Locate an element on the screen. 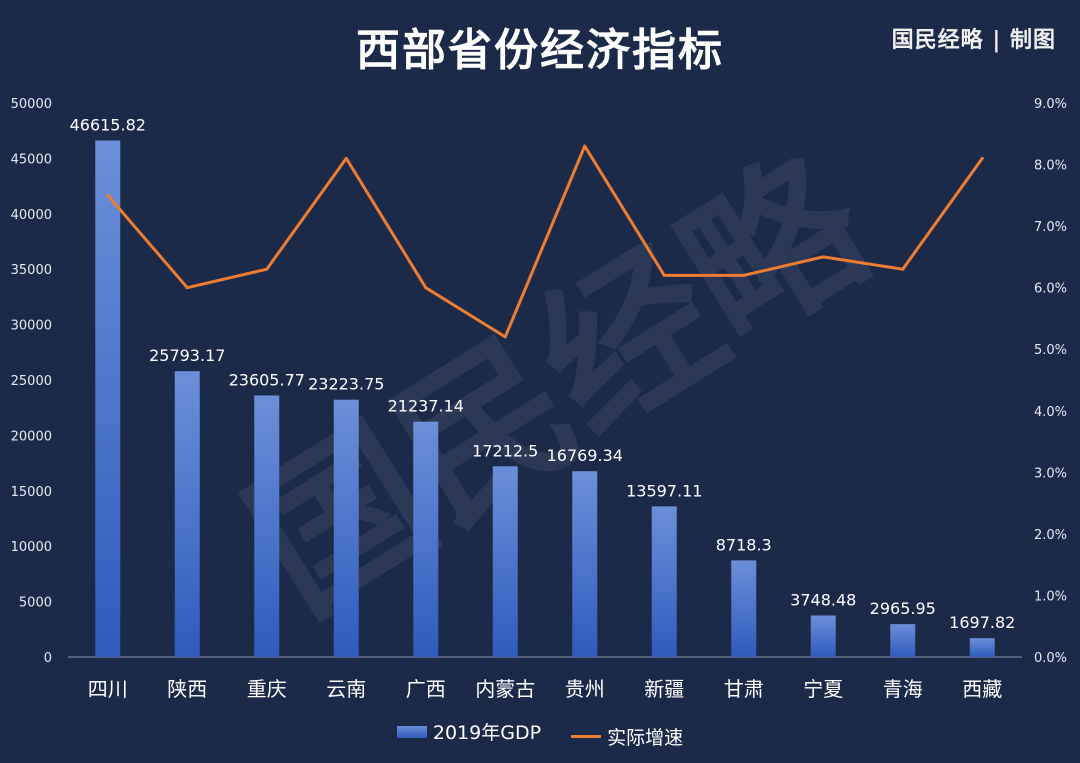  y-right-tick-label: 9.0% is located at coordinates (1050, 104).